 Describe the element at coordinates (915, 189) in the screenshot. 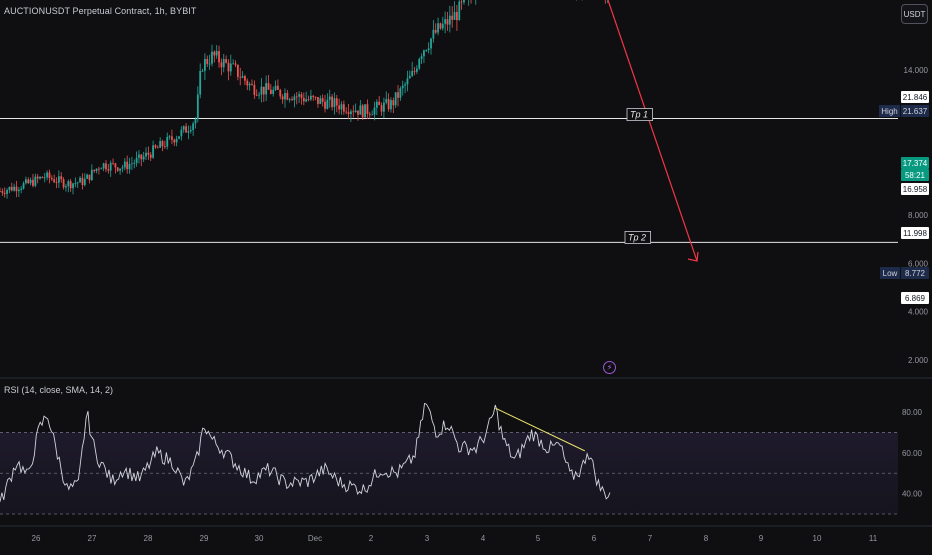

I see `entry-level-badge: 16.958` at that location.